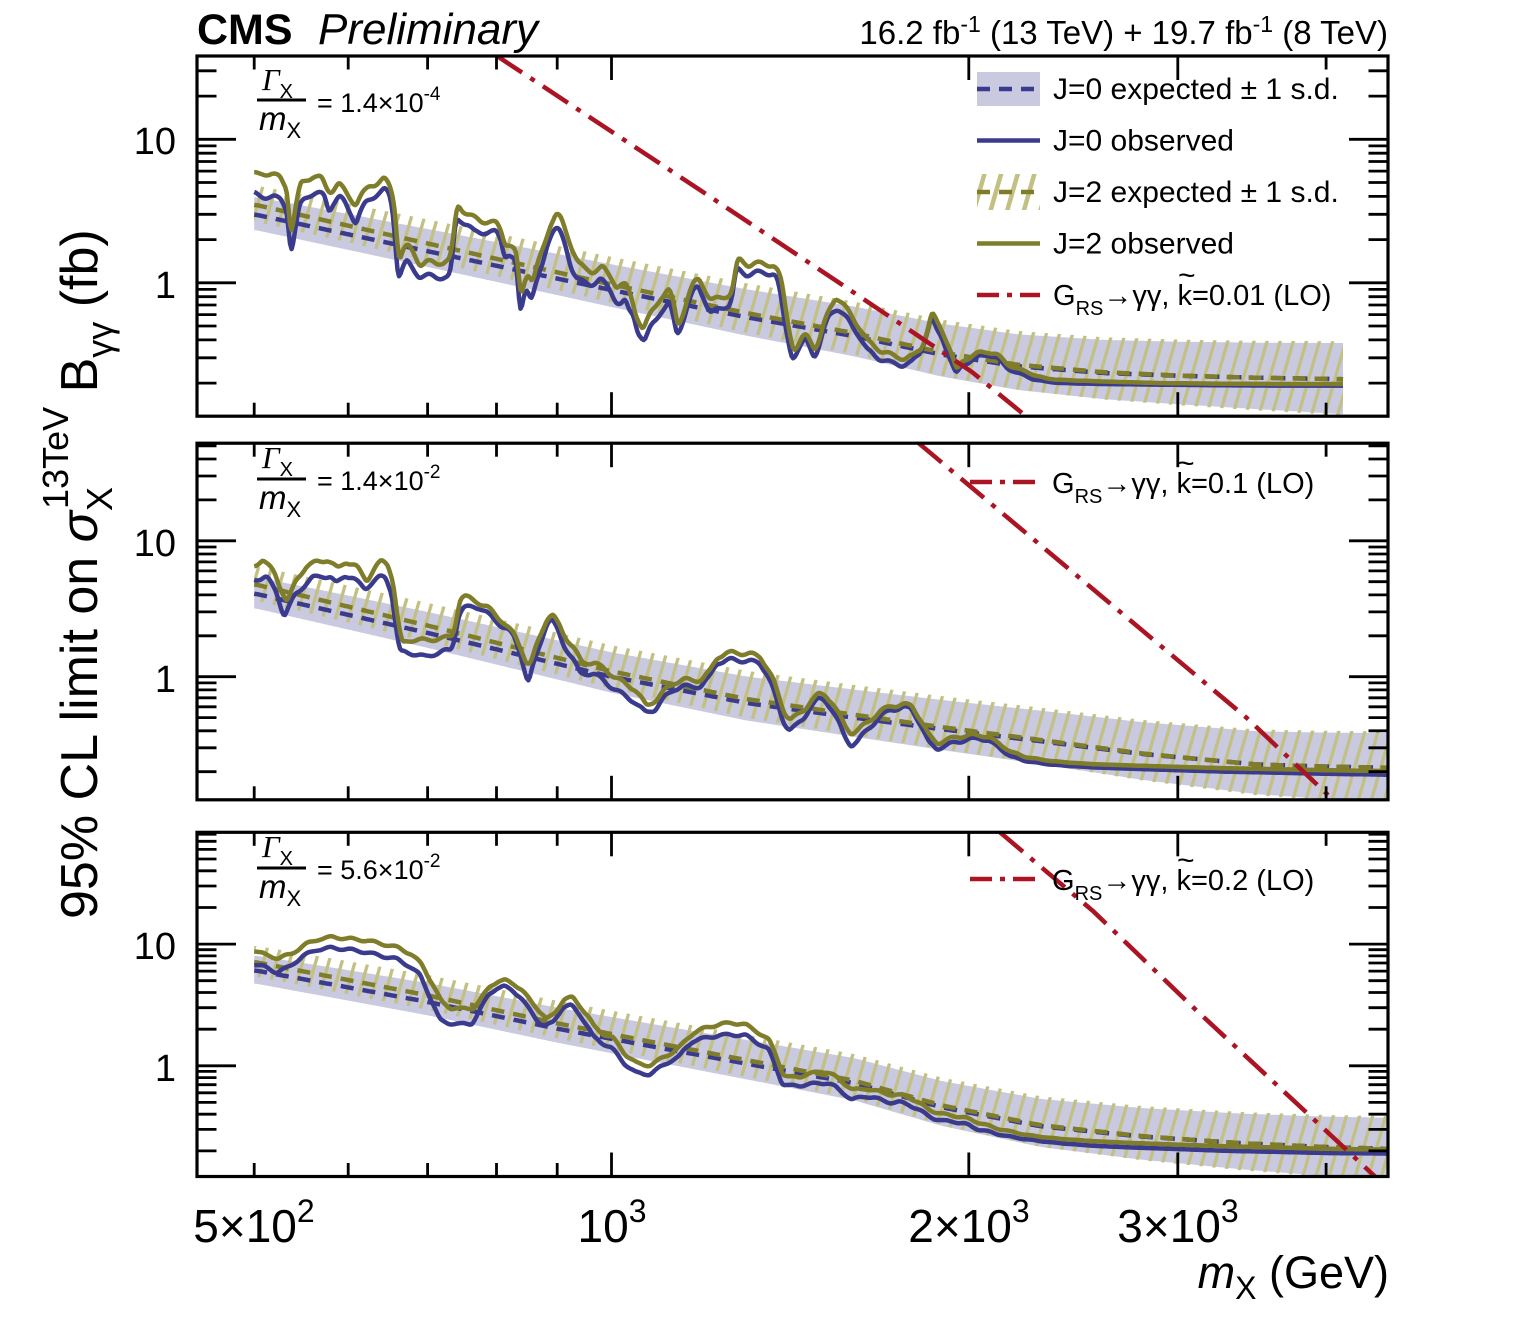  I want to click on svg-text: = 1.4×10-4, so click(379, 101).